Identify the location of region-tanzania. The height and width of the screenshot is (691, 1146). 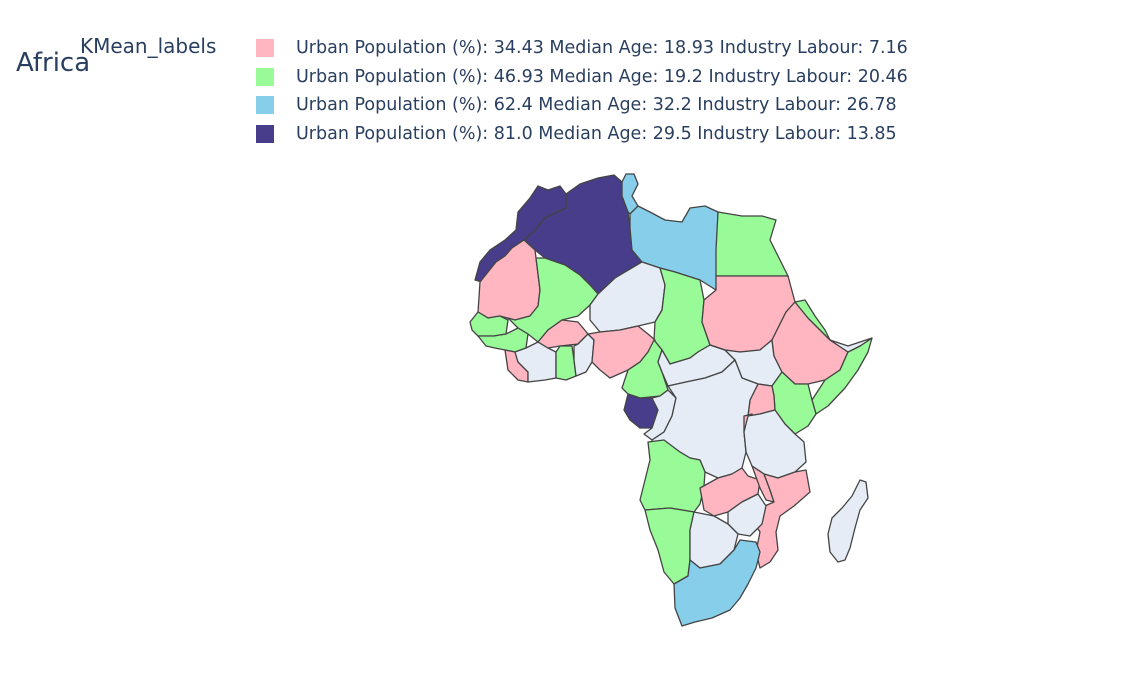
(775, 444).